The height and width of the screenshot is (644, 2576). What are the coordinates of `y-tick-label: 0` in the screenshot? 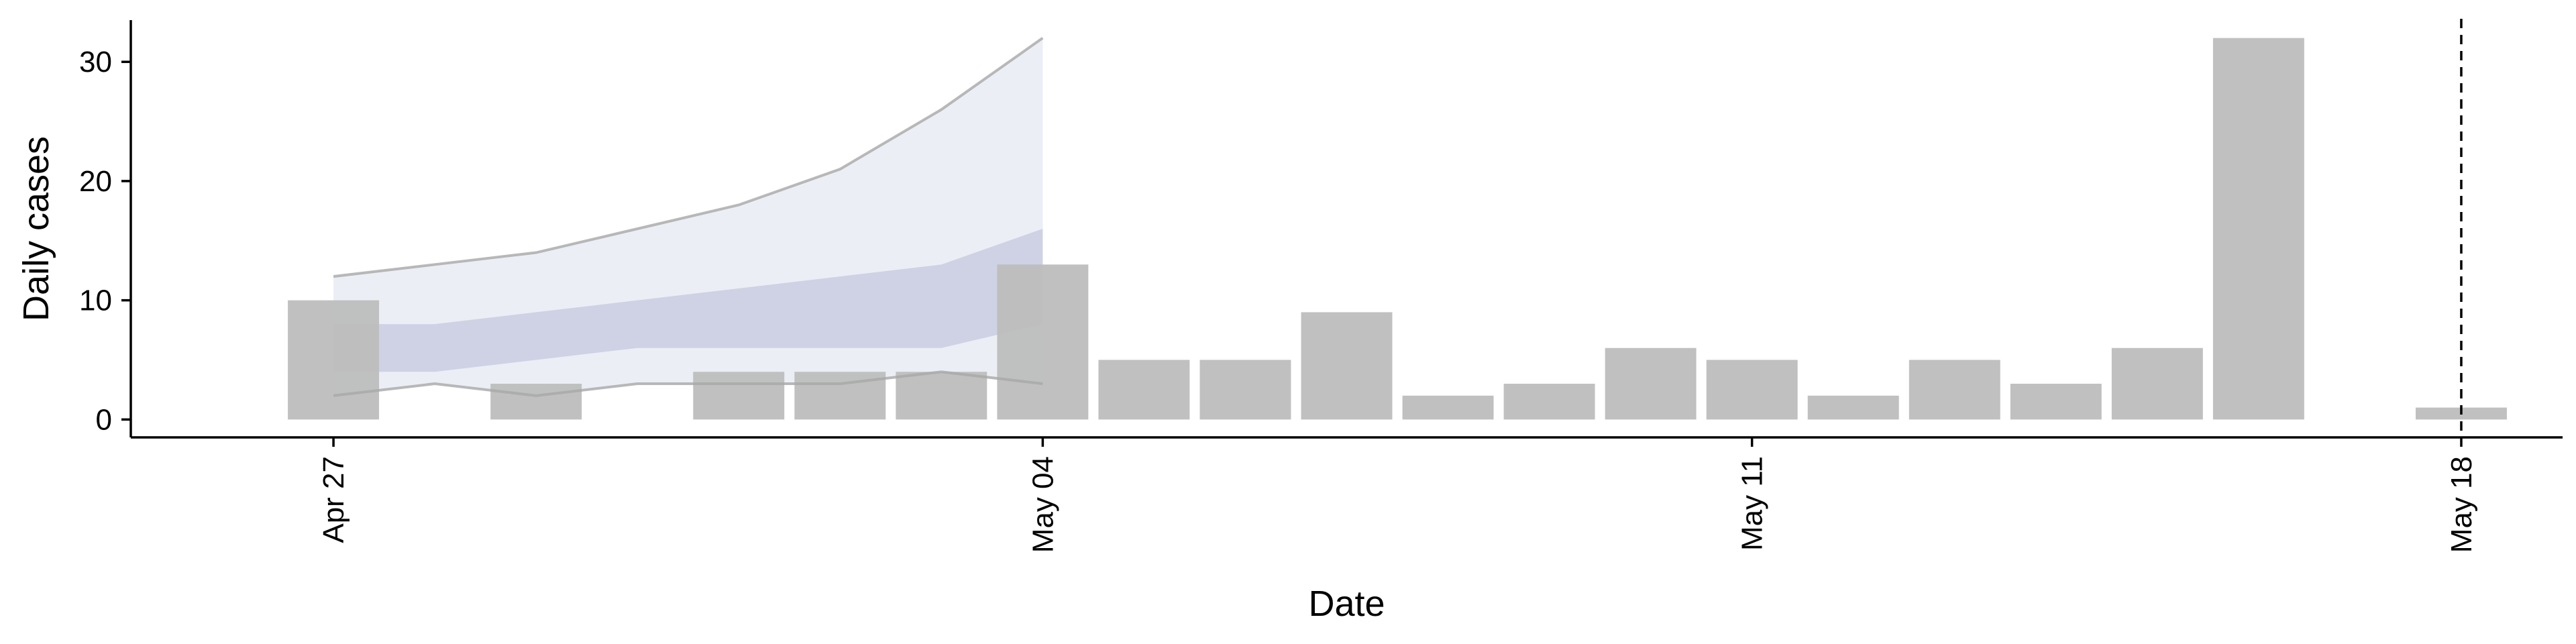 It's located at (104, 419).